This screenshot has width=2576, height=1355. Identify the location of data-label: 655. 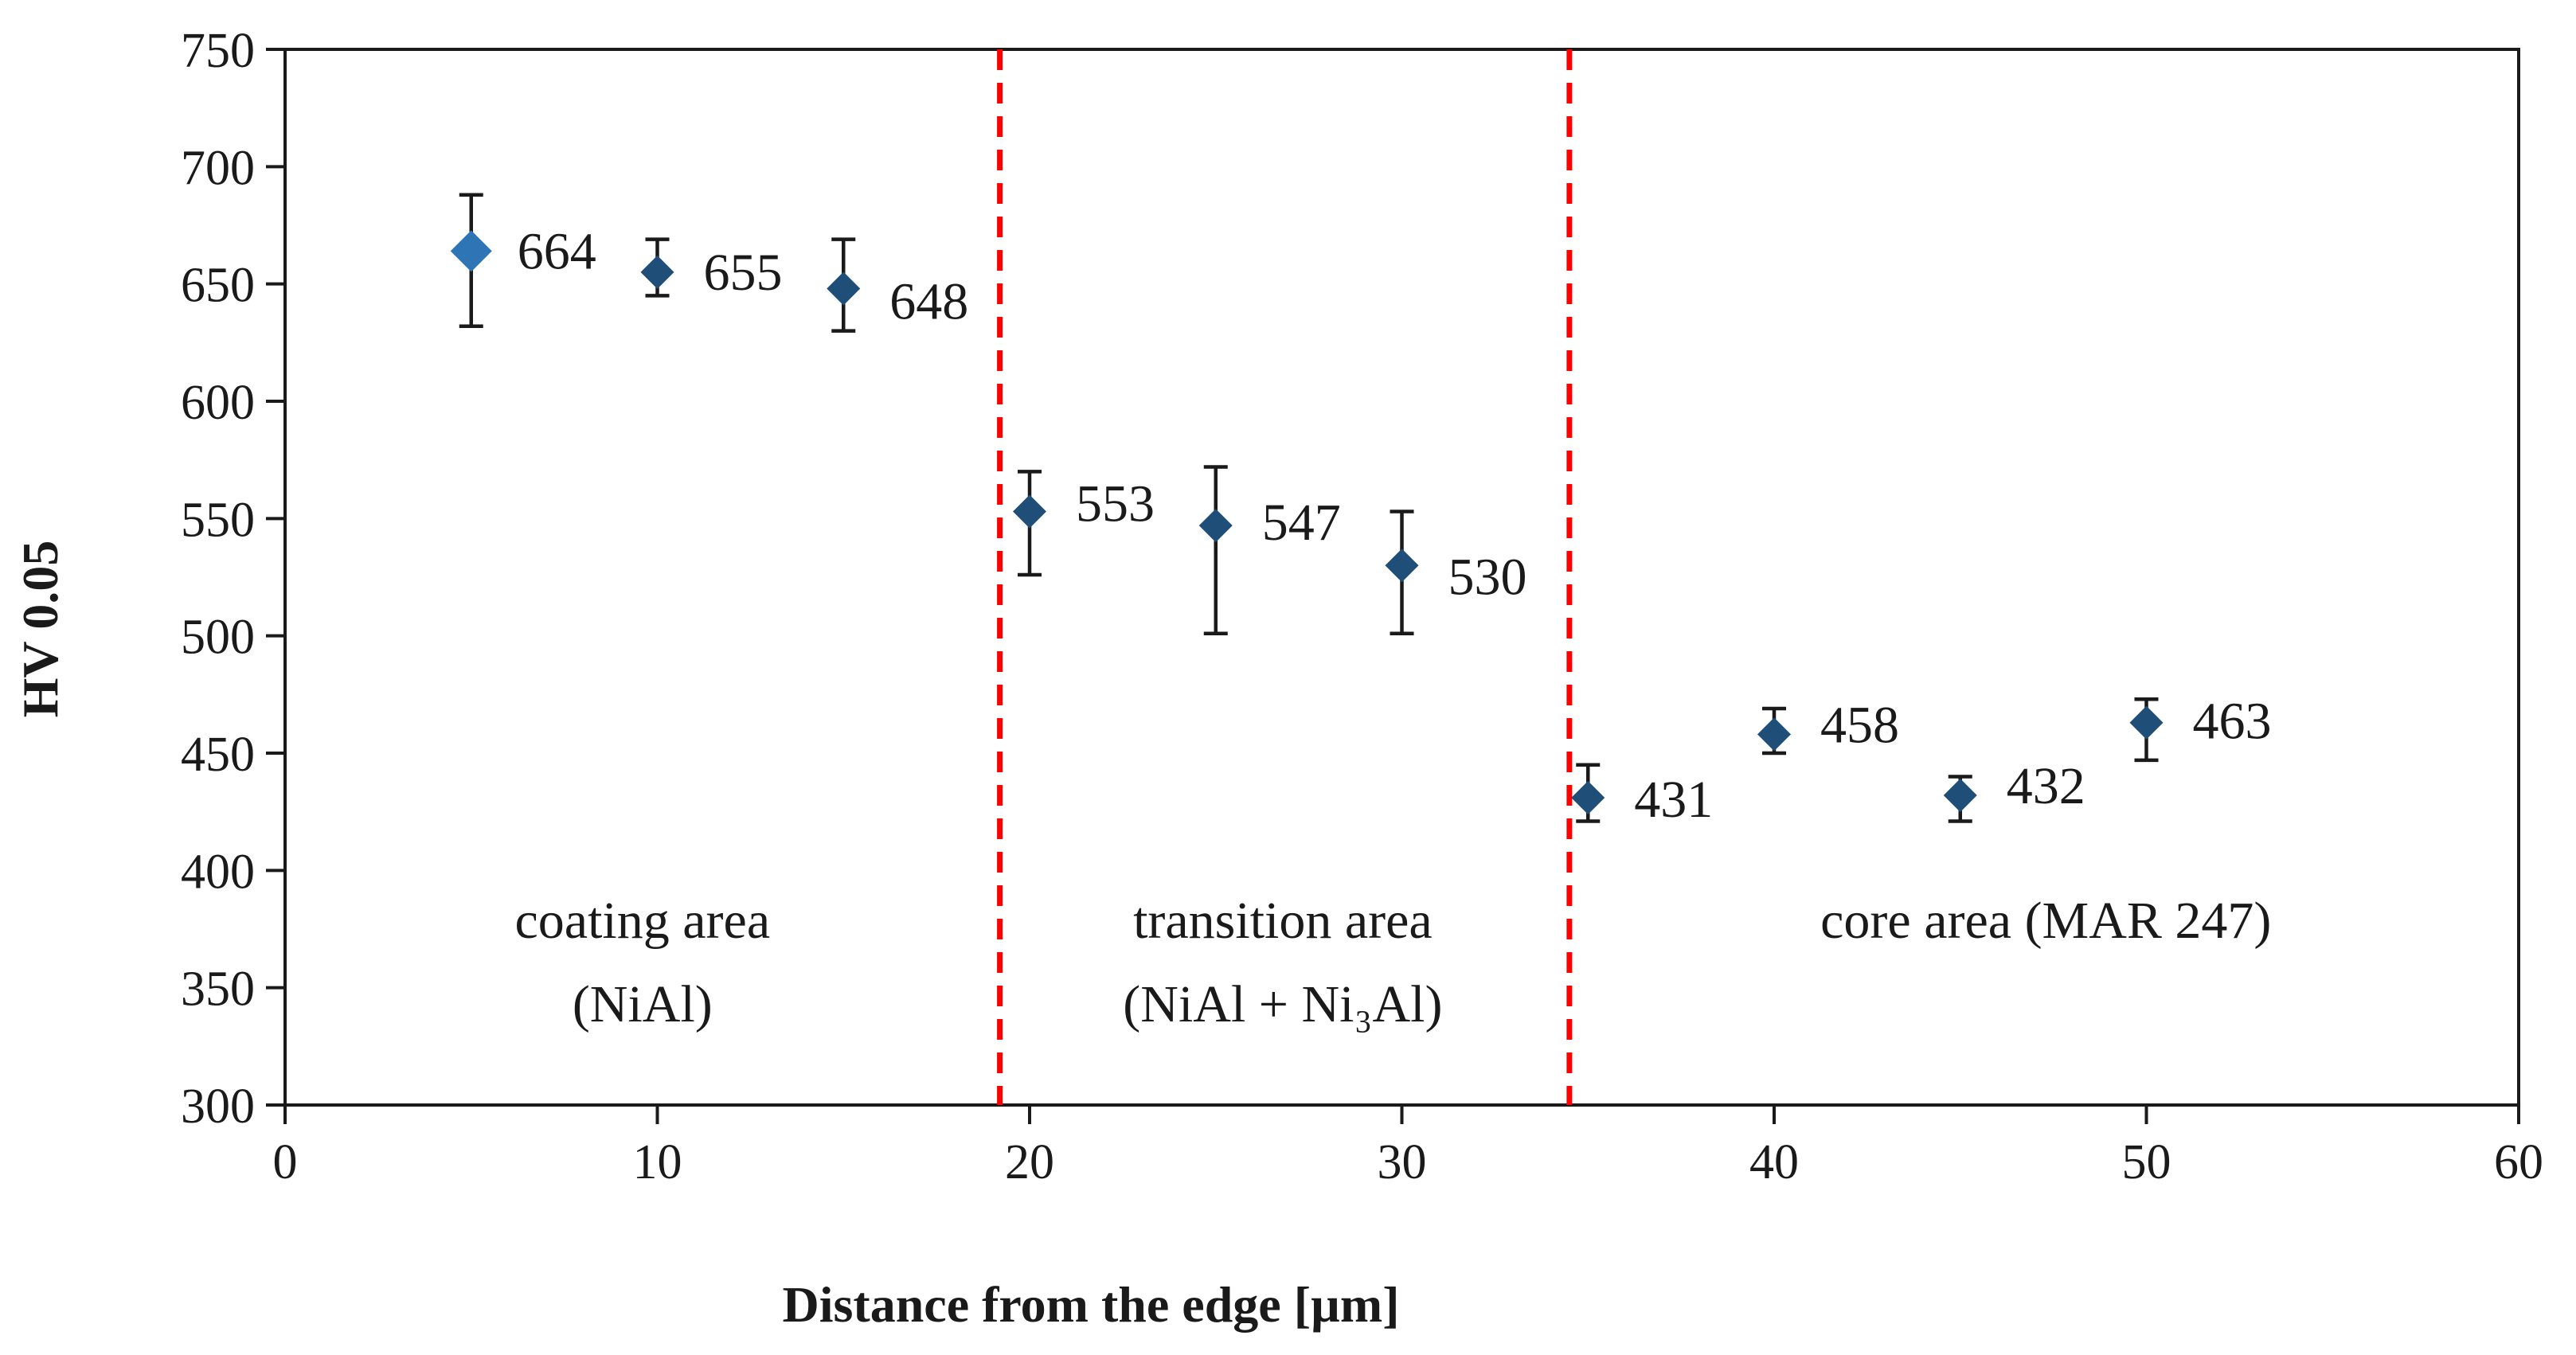
(743, 273).